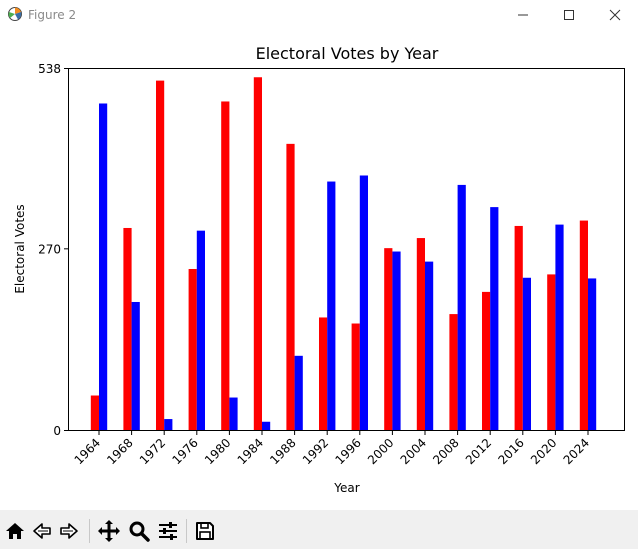 This screenshot has width=638, height=549. What do you see at coordinates (510, 451) in the screenshot?
I see `x-tick-label: 2016` at bounding box center [510, 451].